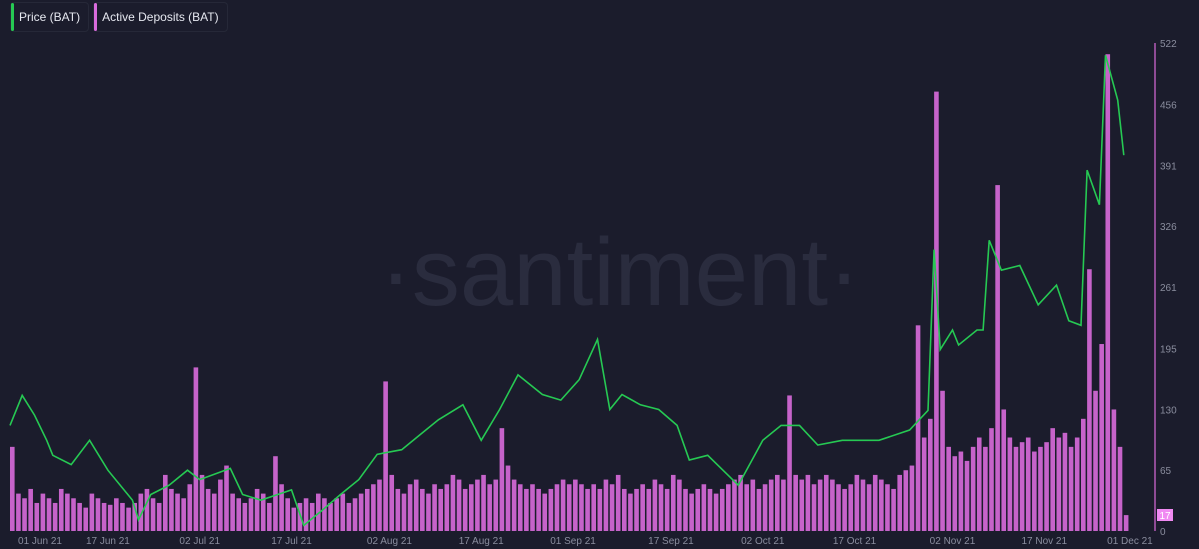 The image size is (1199, 549). Describe the element at coordinates (620, 272) in the screenshot. I see `watermark: ·santiment·` at that location.